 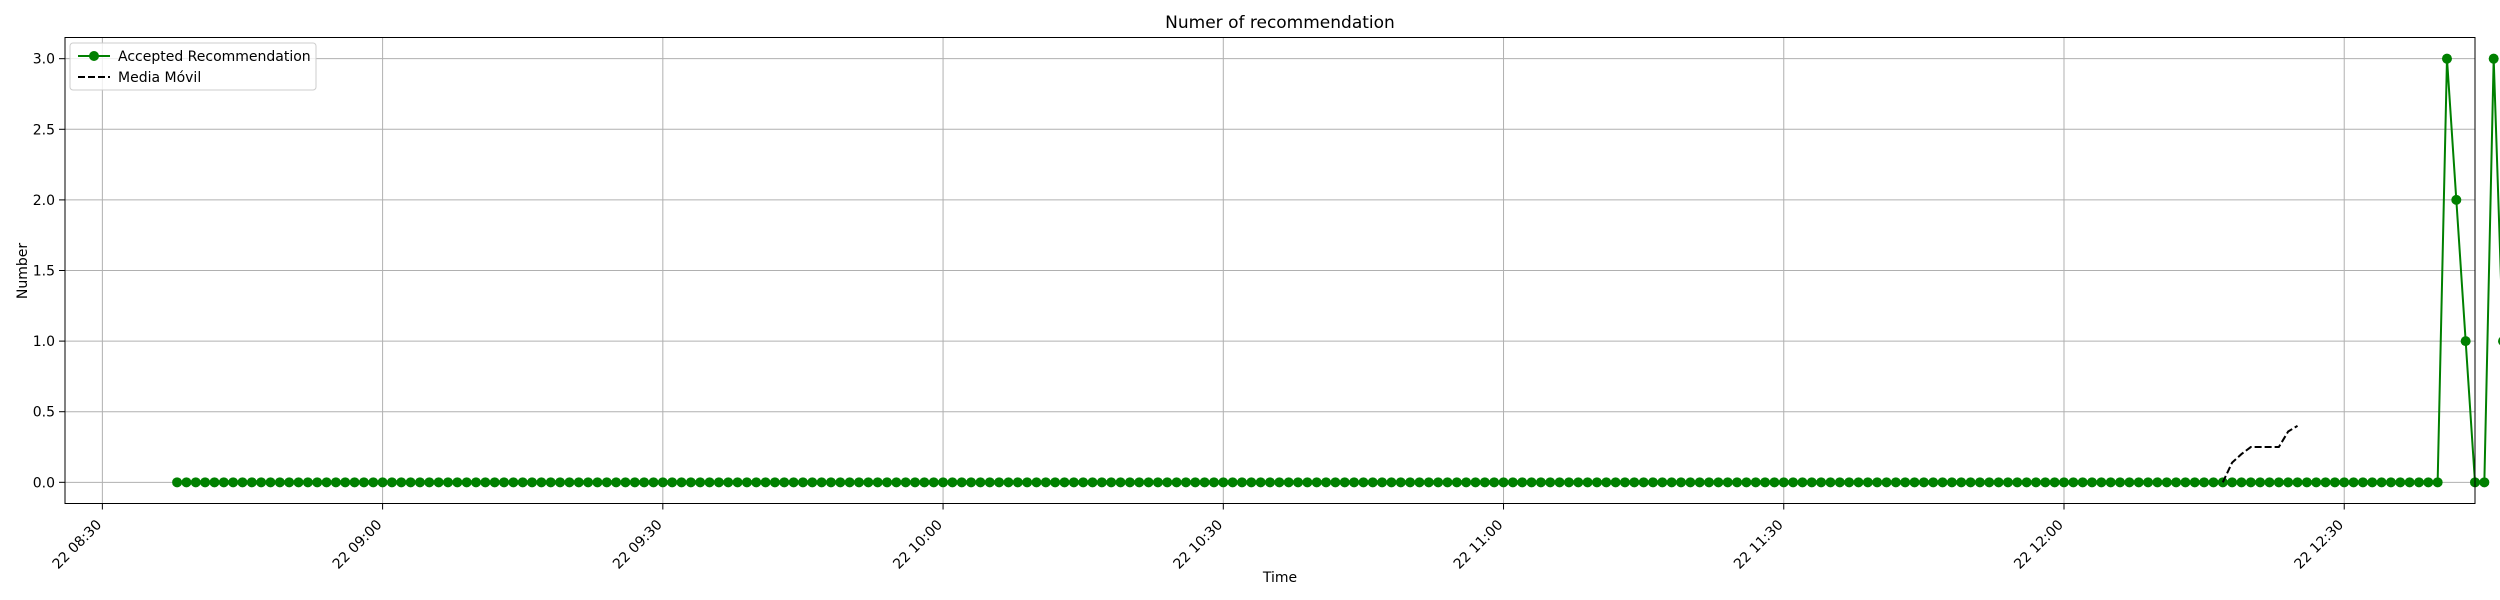 I want to click on y-axis-title: Number, so click(x=23, y=271).